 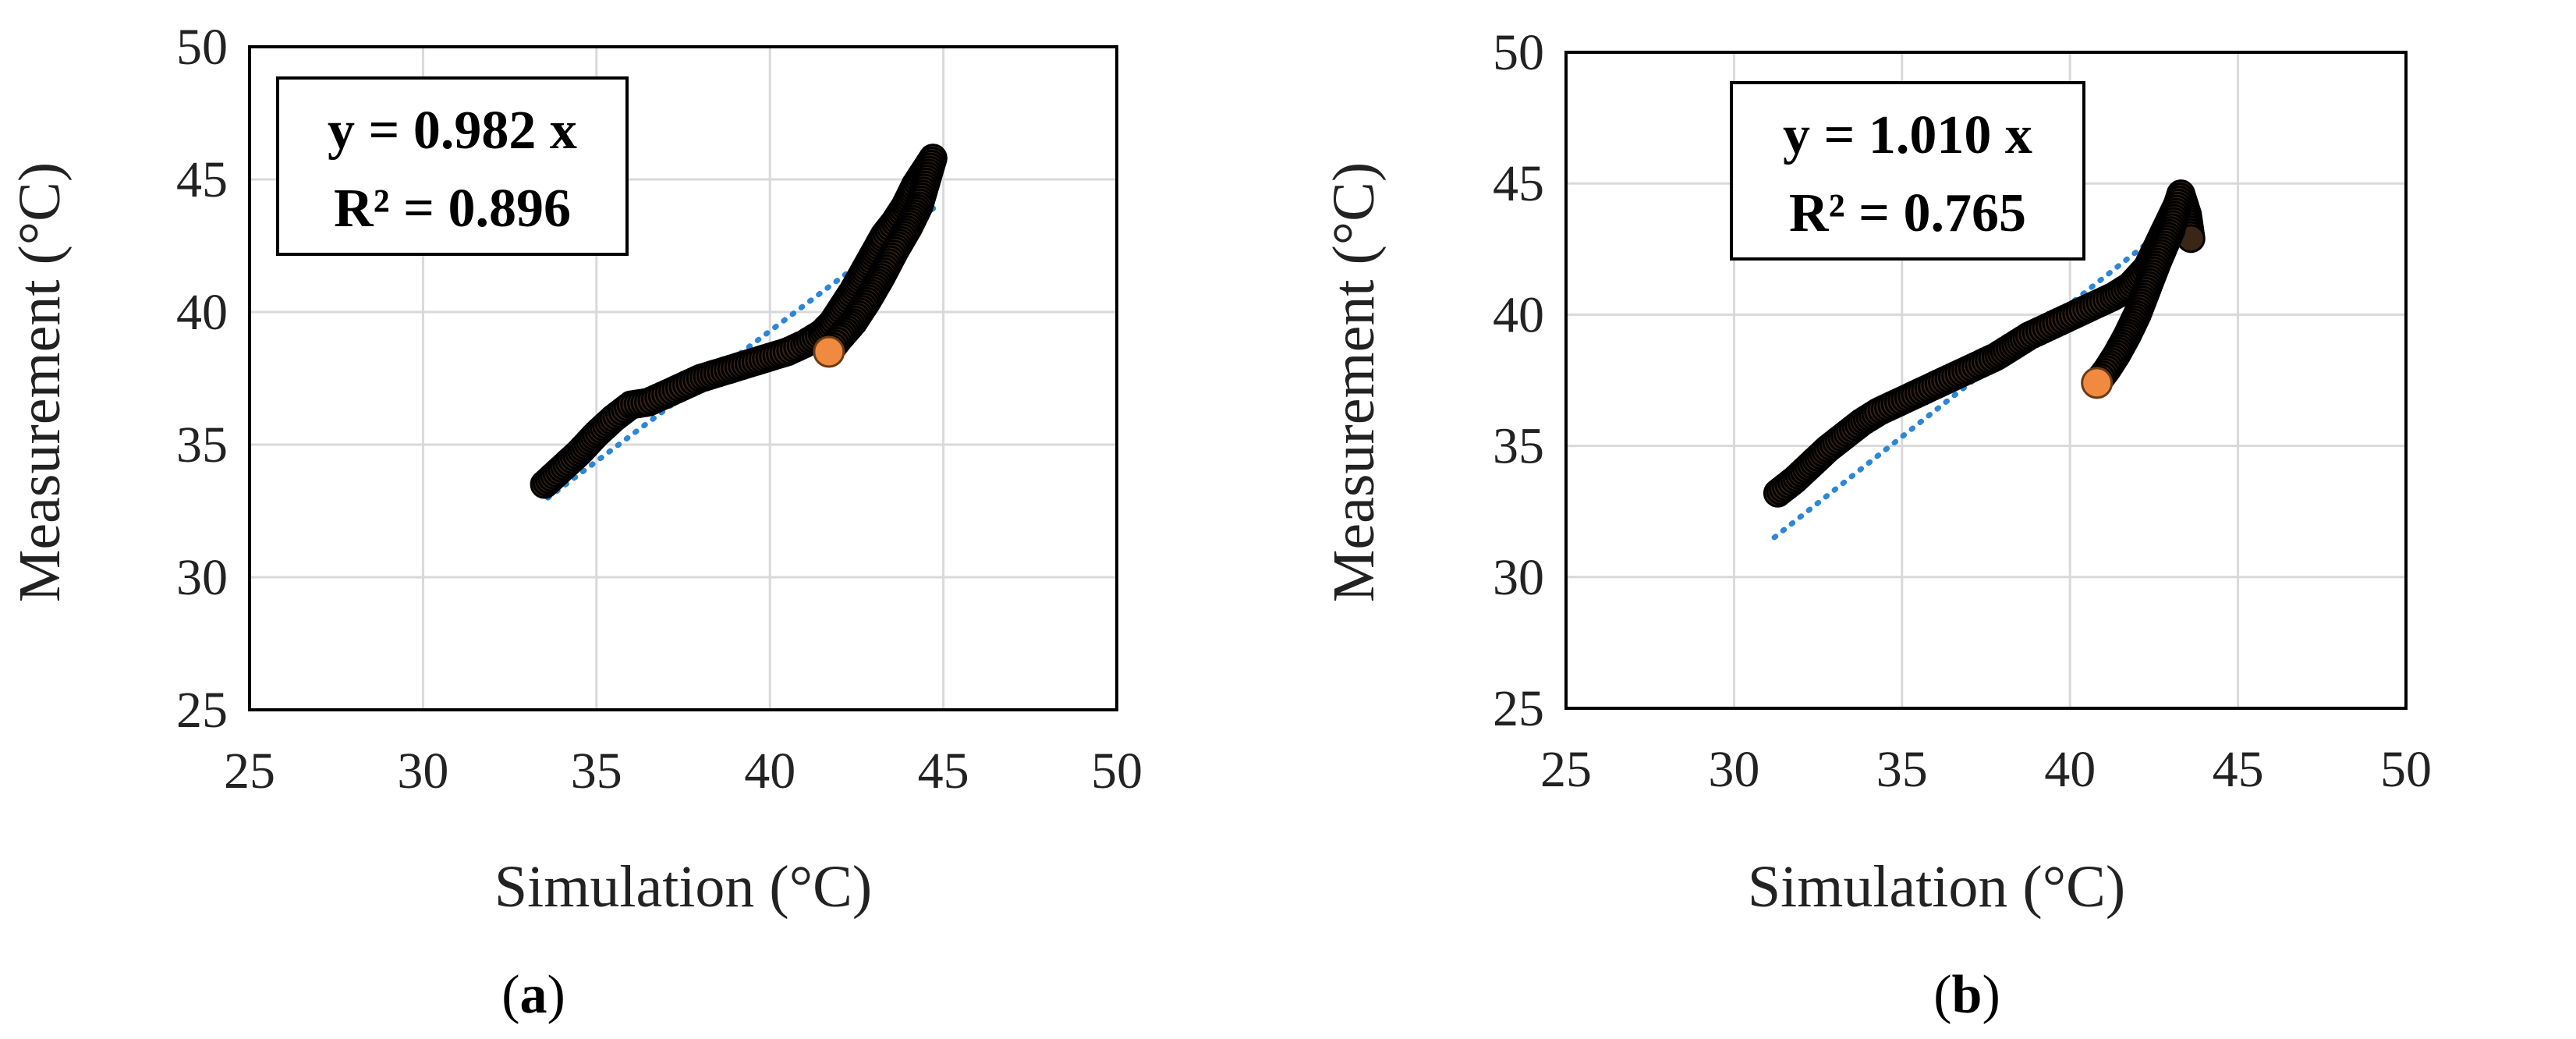 I want to click on chart-a-y-tick-label: 40, so click(x=202, y=312).